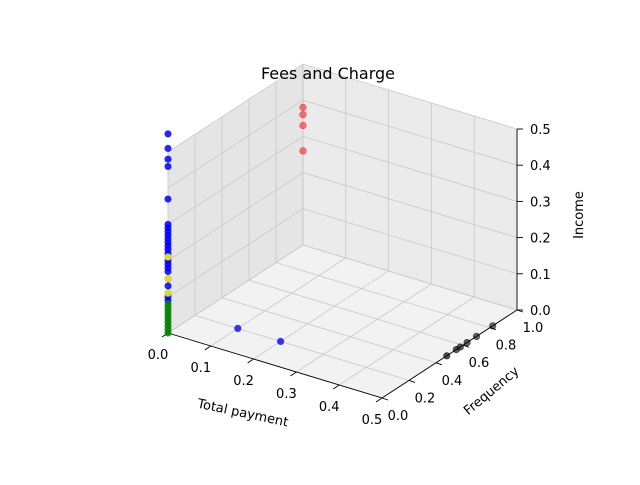 The height and width of the screenshot is (485, 640). I want to click on x-tick-label: 0.4, so click(329, 407).